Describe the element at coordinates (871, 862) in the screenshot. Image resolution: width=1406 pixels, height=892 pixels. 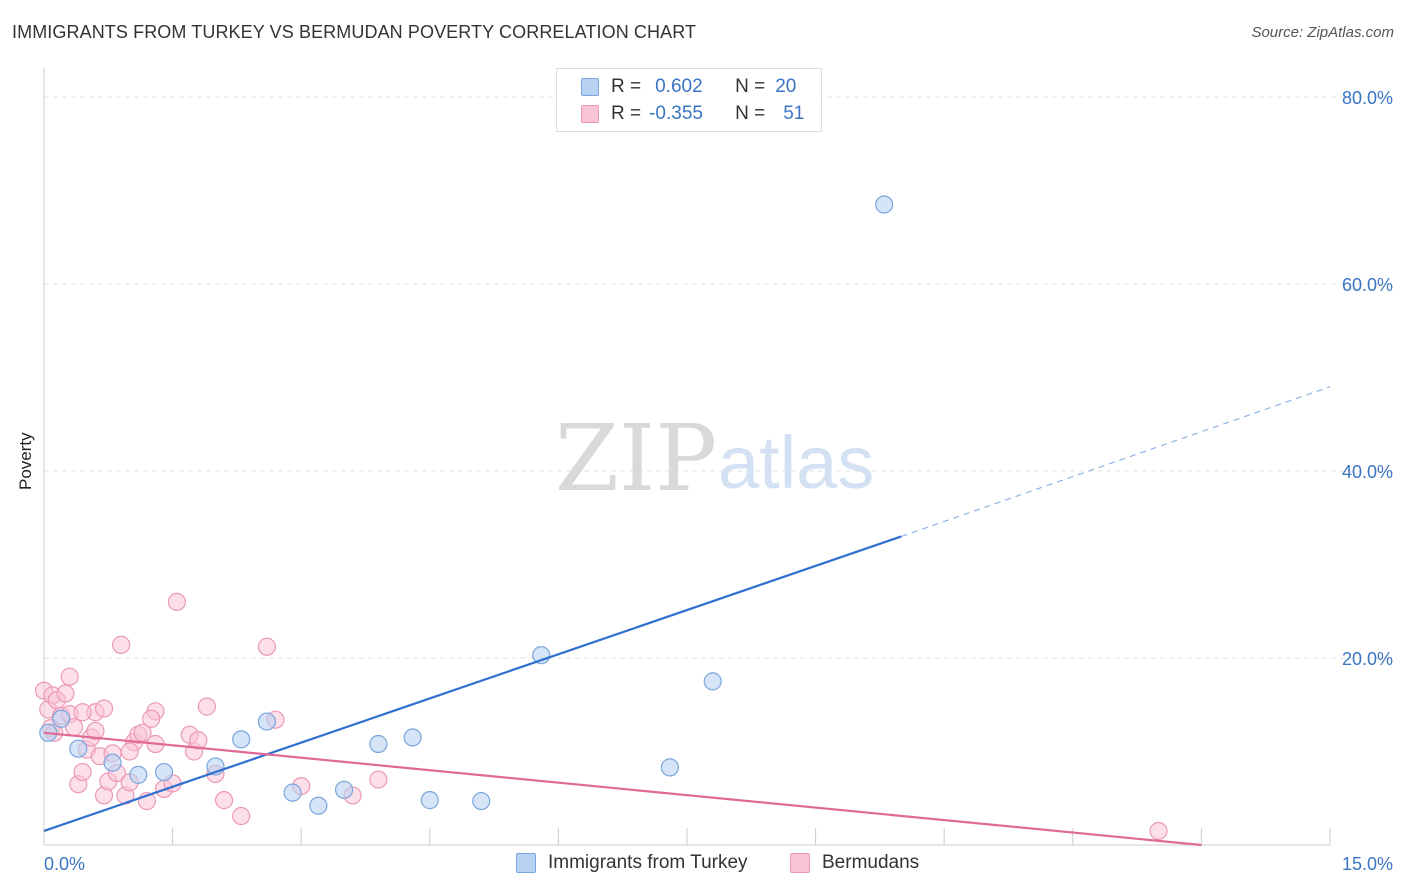
I see `legend-label-bermudans: Bermudans` at that location.